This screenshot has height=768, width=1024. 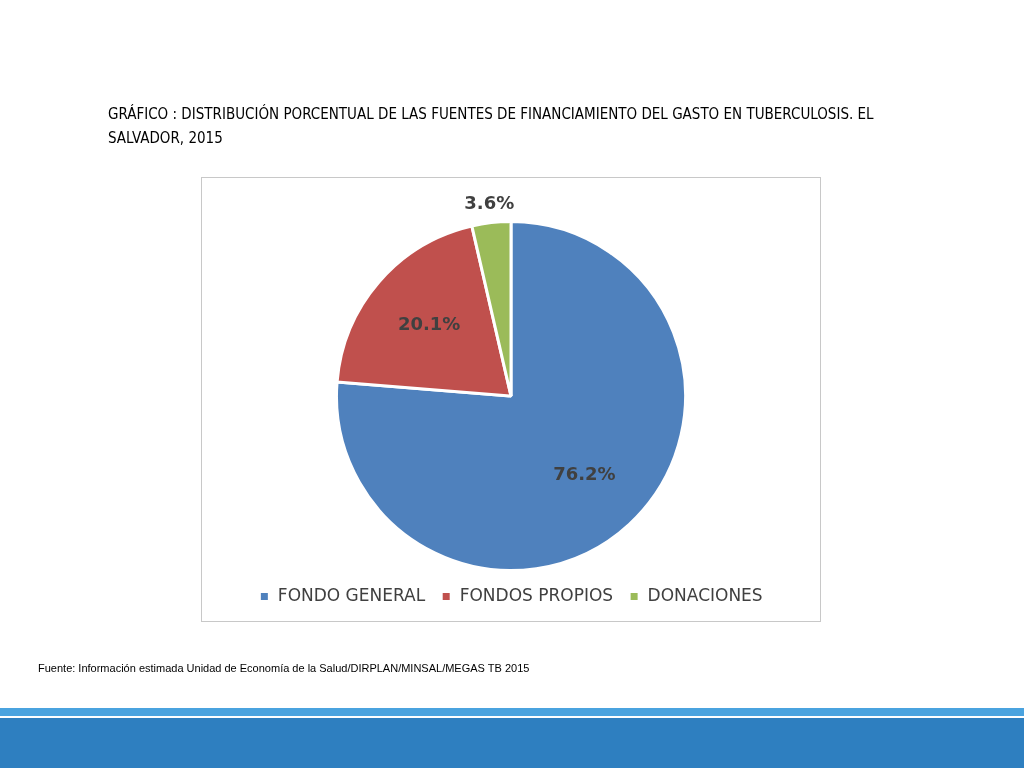 I want to click on legend-label: FONDO GENERAL, so click(x=351, y=594).